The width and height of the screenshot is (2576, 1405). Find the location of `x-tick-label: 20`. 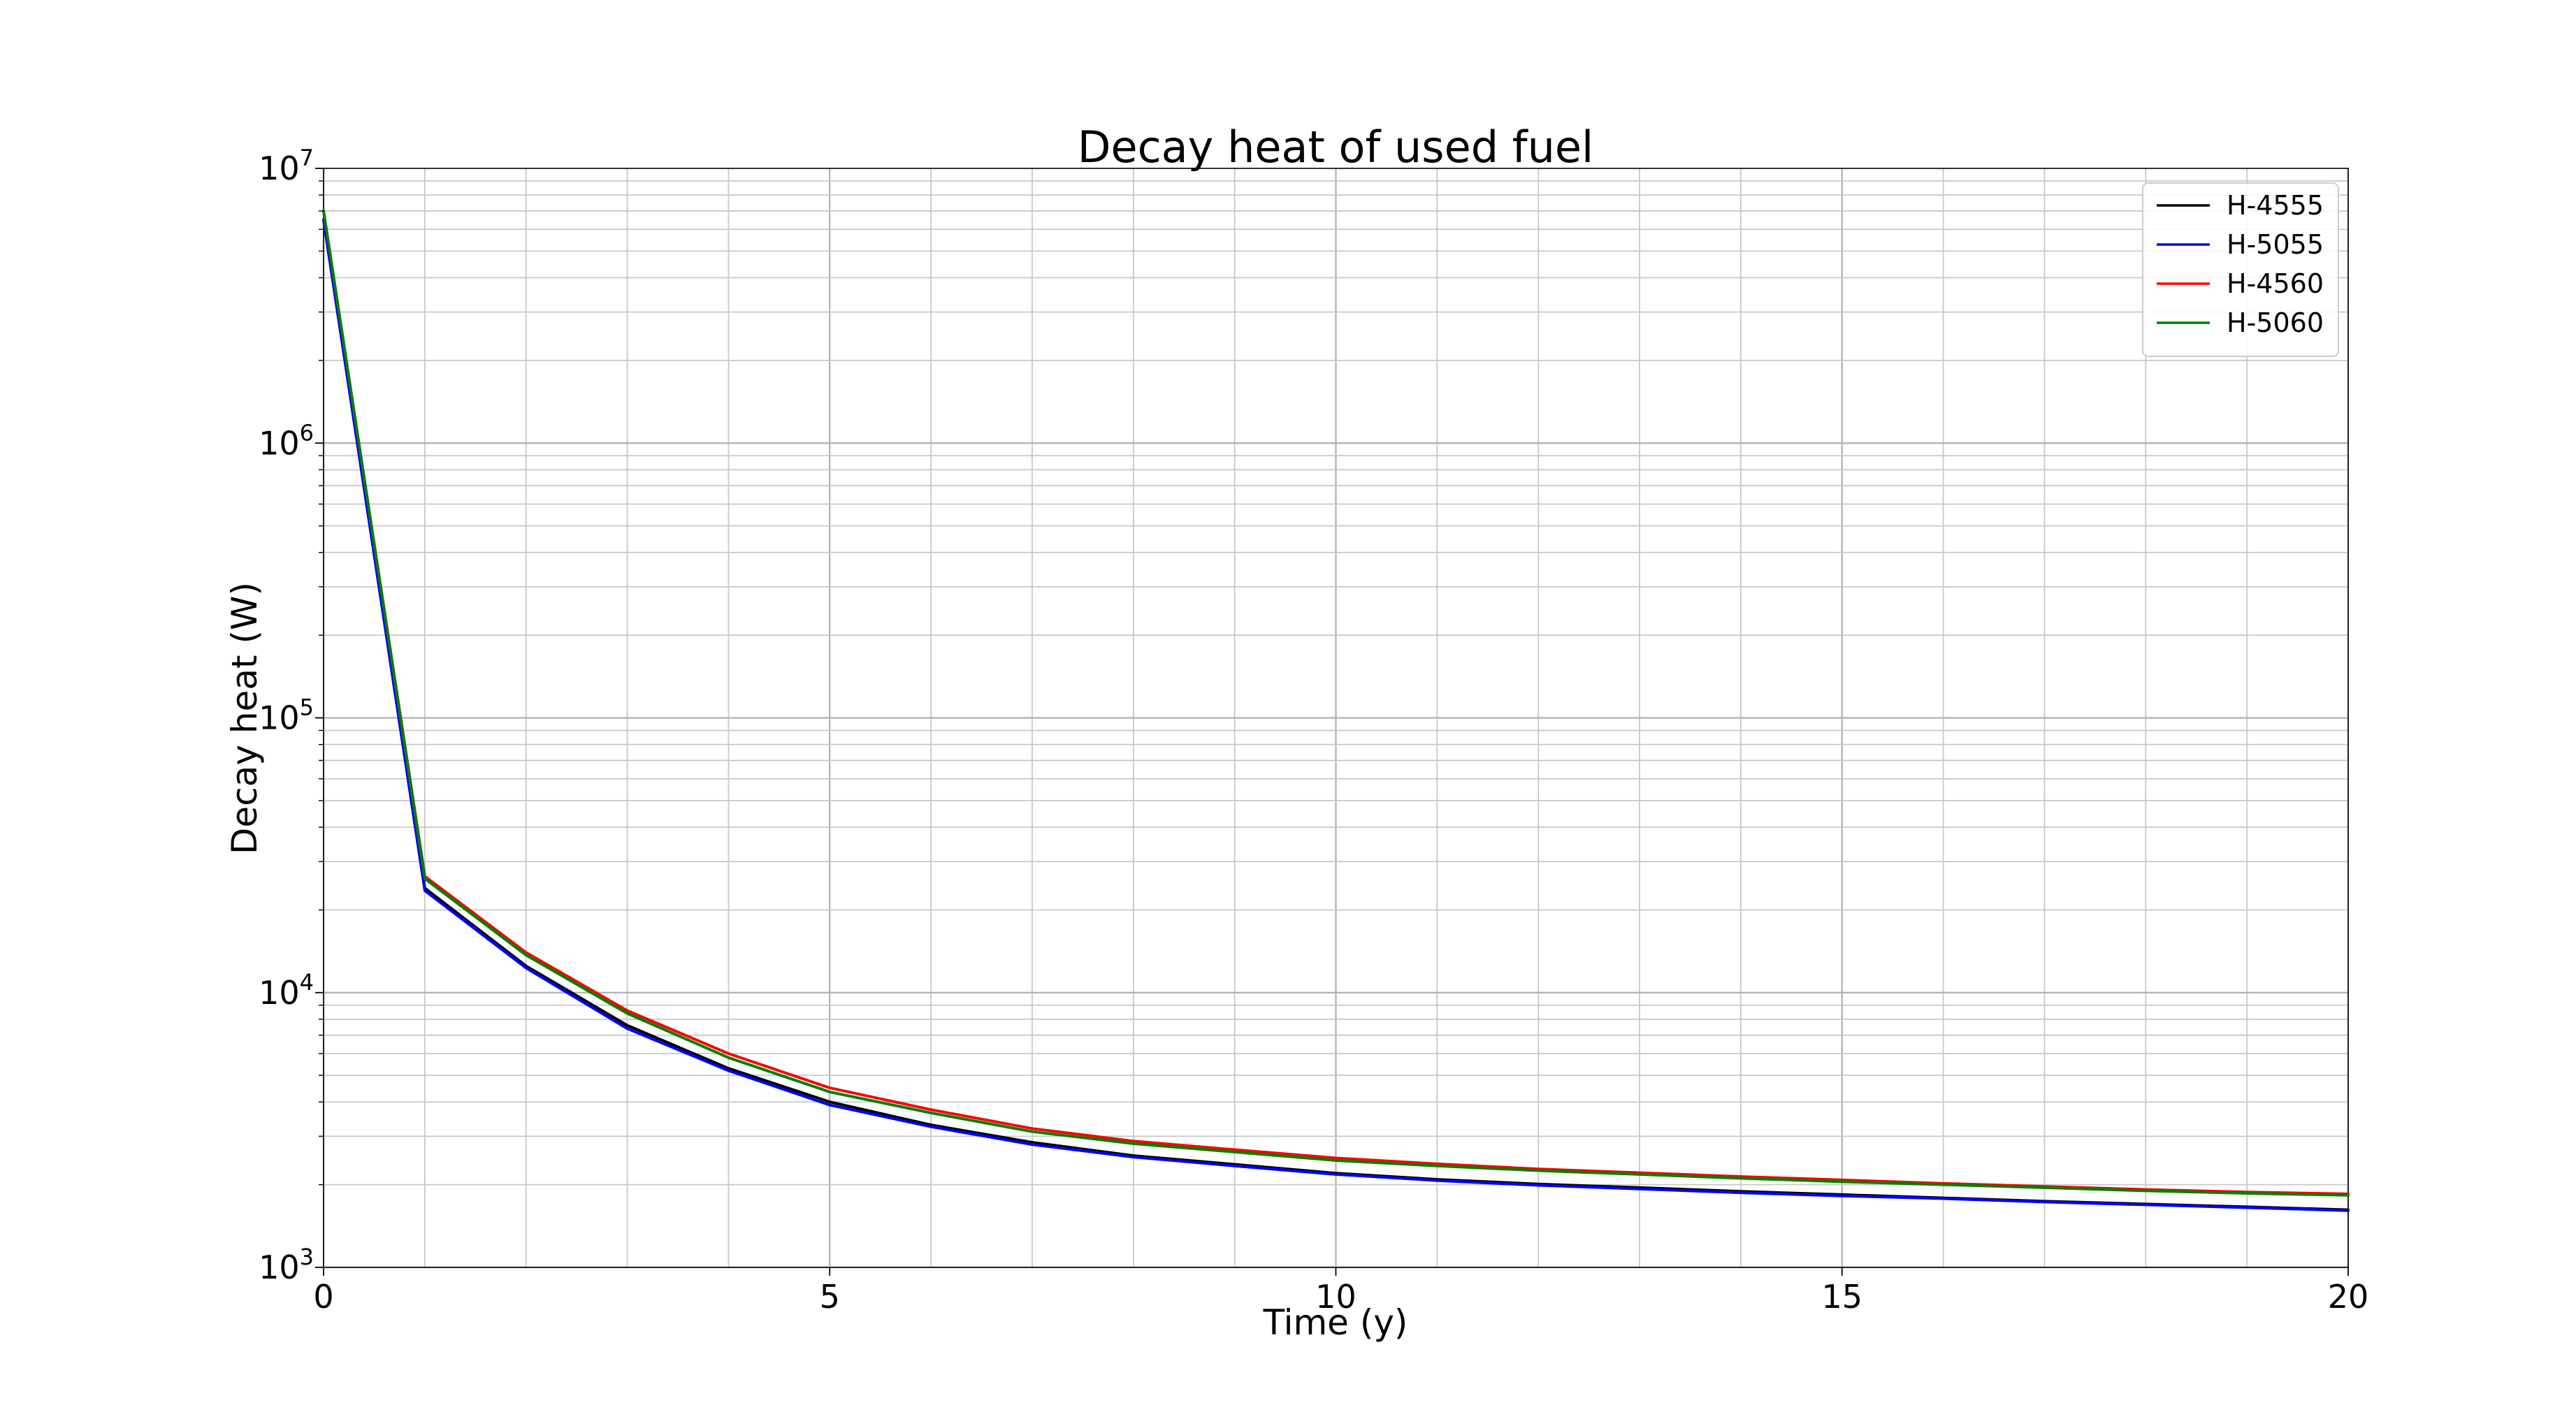

x-tick-label: 20 is located at coordinates (2348, 1297).